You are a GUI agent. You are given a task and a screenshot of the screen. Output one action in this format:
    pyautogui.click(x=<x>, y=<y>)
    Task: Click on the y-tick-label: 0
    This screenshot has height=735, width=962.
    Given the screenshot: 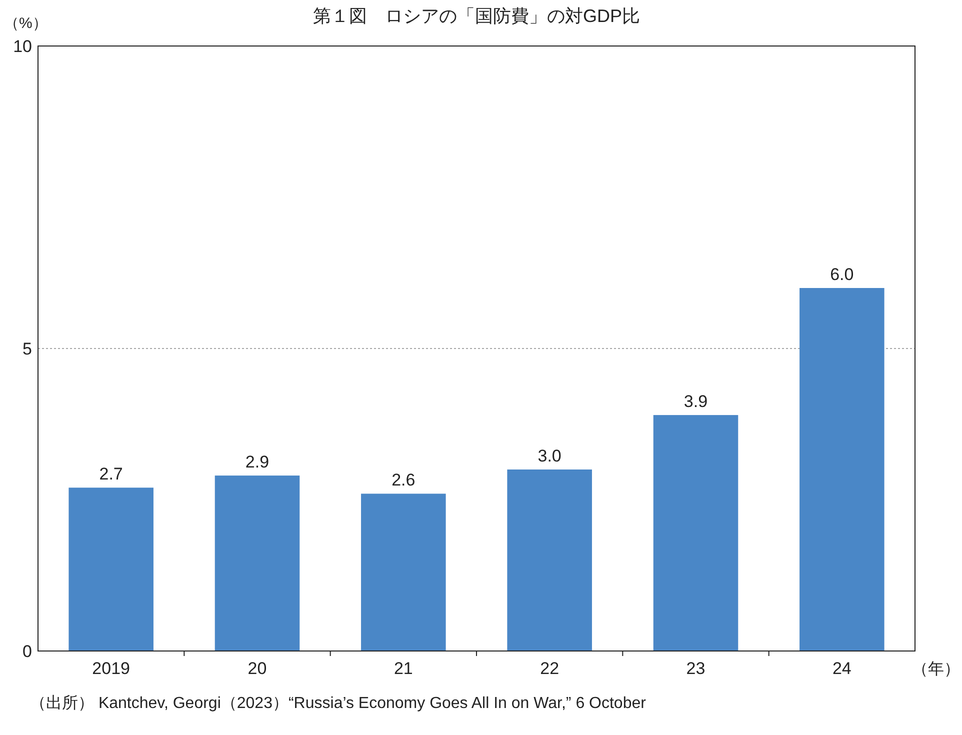 What is the action you would take?
    pyautogui.click(x=27, y=651)
    